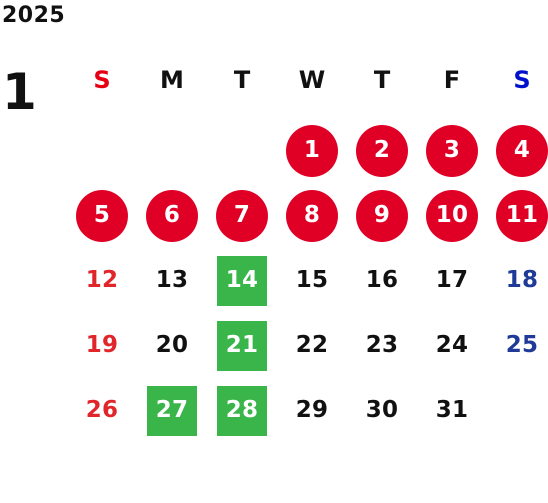 The image size is (548, 503). Describe the element at coordinates (312, 80) in the screenshot. I see `weekday-header-wednesday: W` at that location.